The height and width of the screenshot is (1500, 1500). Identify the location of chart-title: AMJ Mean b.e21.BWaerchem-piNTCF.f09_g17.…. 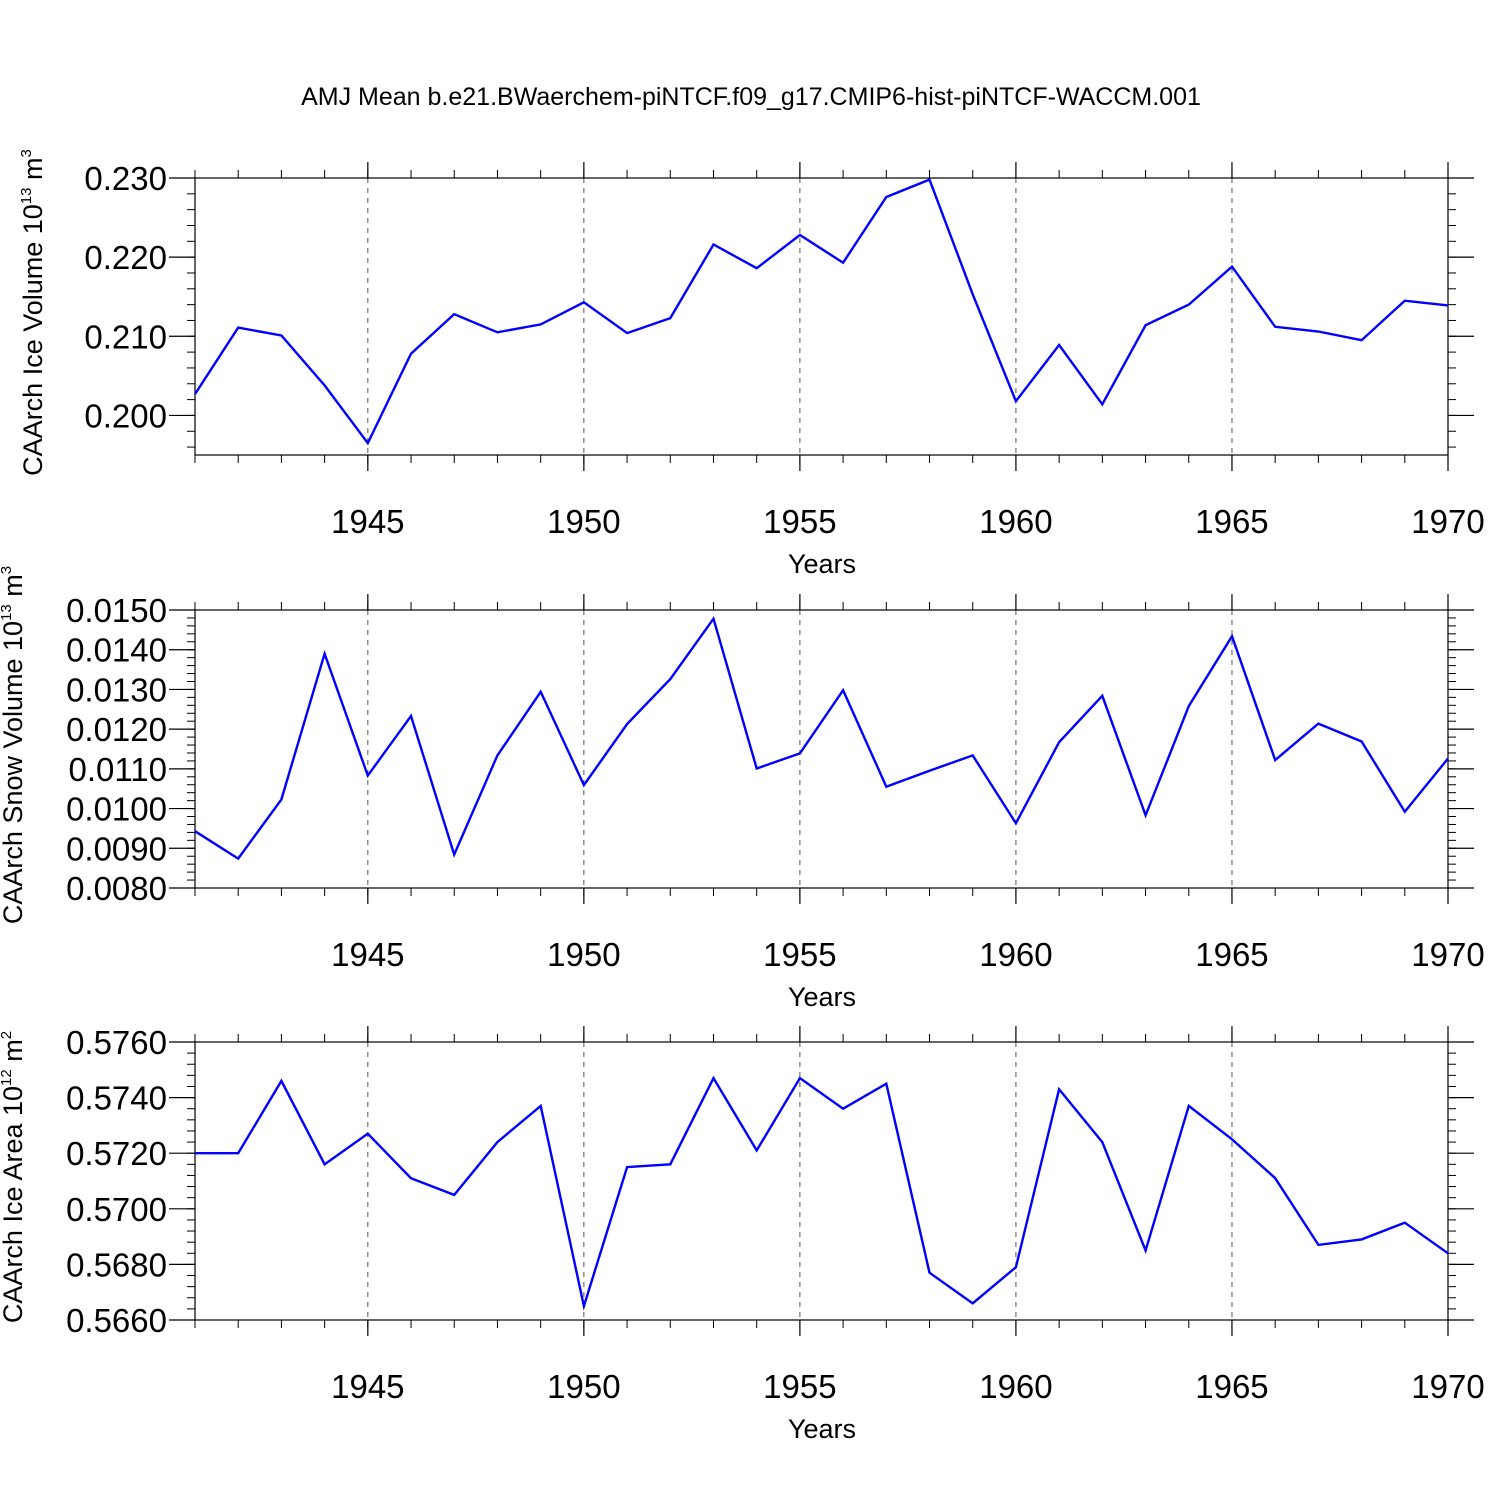
(751, 97).